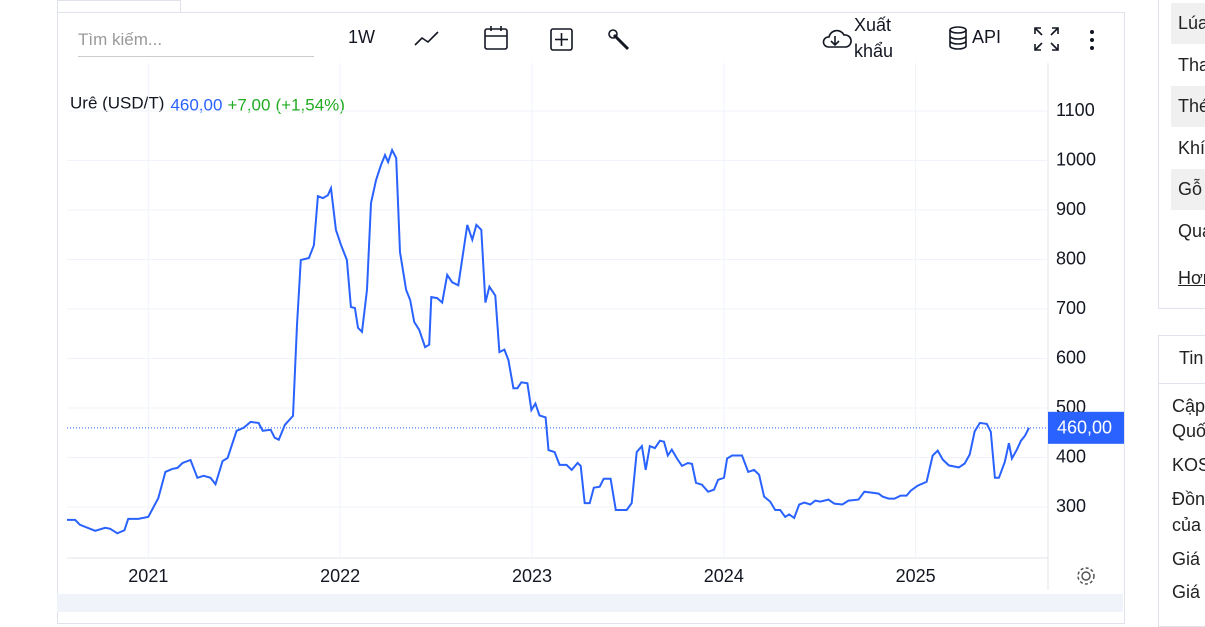  Describe the element at coordinates (1071, 407) in the screenshot. I see `y-tick-label: 500` at that location.